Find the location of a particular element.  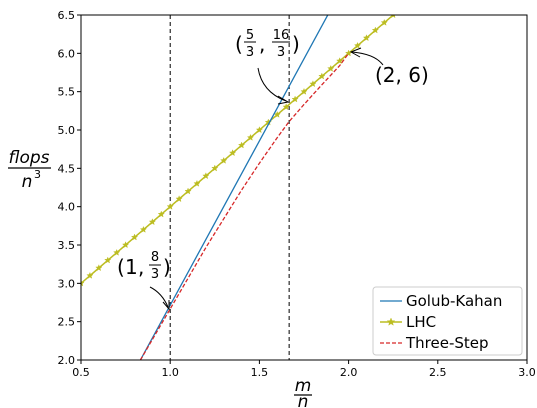

y-axis-label: flops n 3 is located at coordinates (29, 170).